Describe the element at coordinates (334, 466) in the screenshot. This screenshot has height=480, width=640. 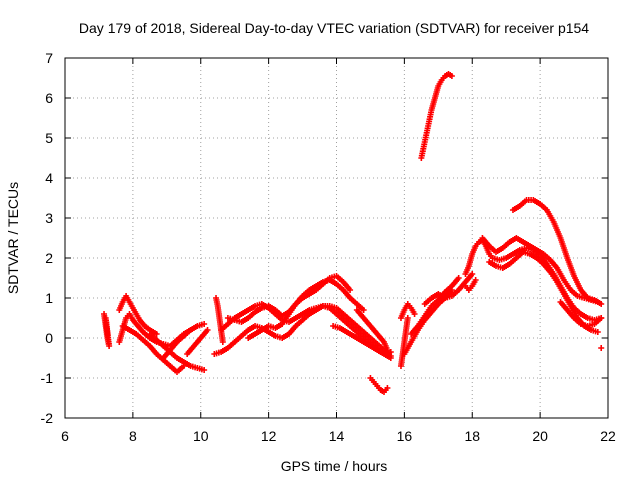
I see `x-axis-label: GPS time / hours` at that location.